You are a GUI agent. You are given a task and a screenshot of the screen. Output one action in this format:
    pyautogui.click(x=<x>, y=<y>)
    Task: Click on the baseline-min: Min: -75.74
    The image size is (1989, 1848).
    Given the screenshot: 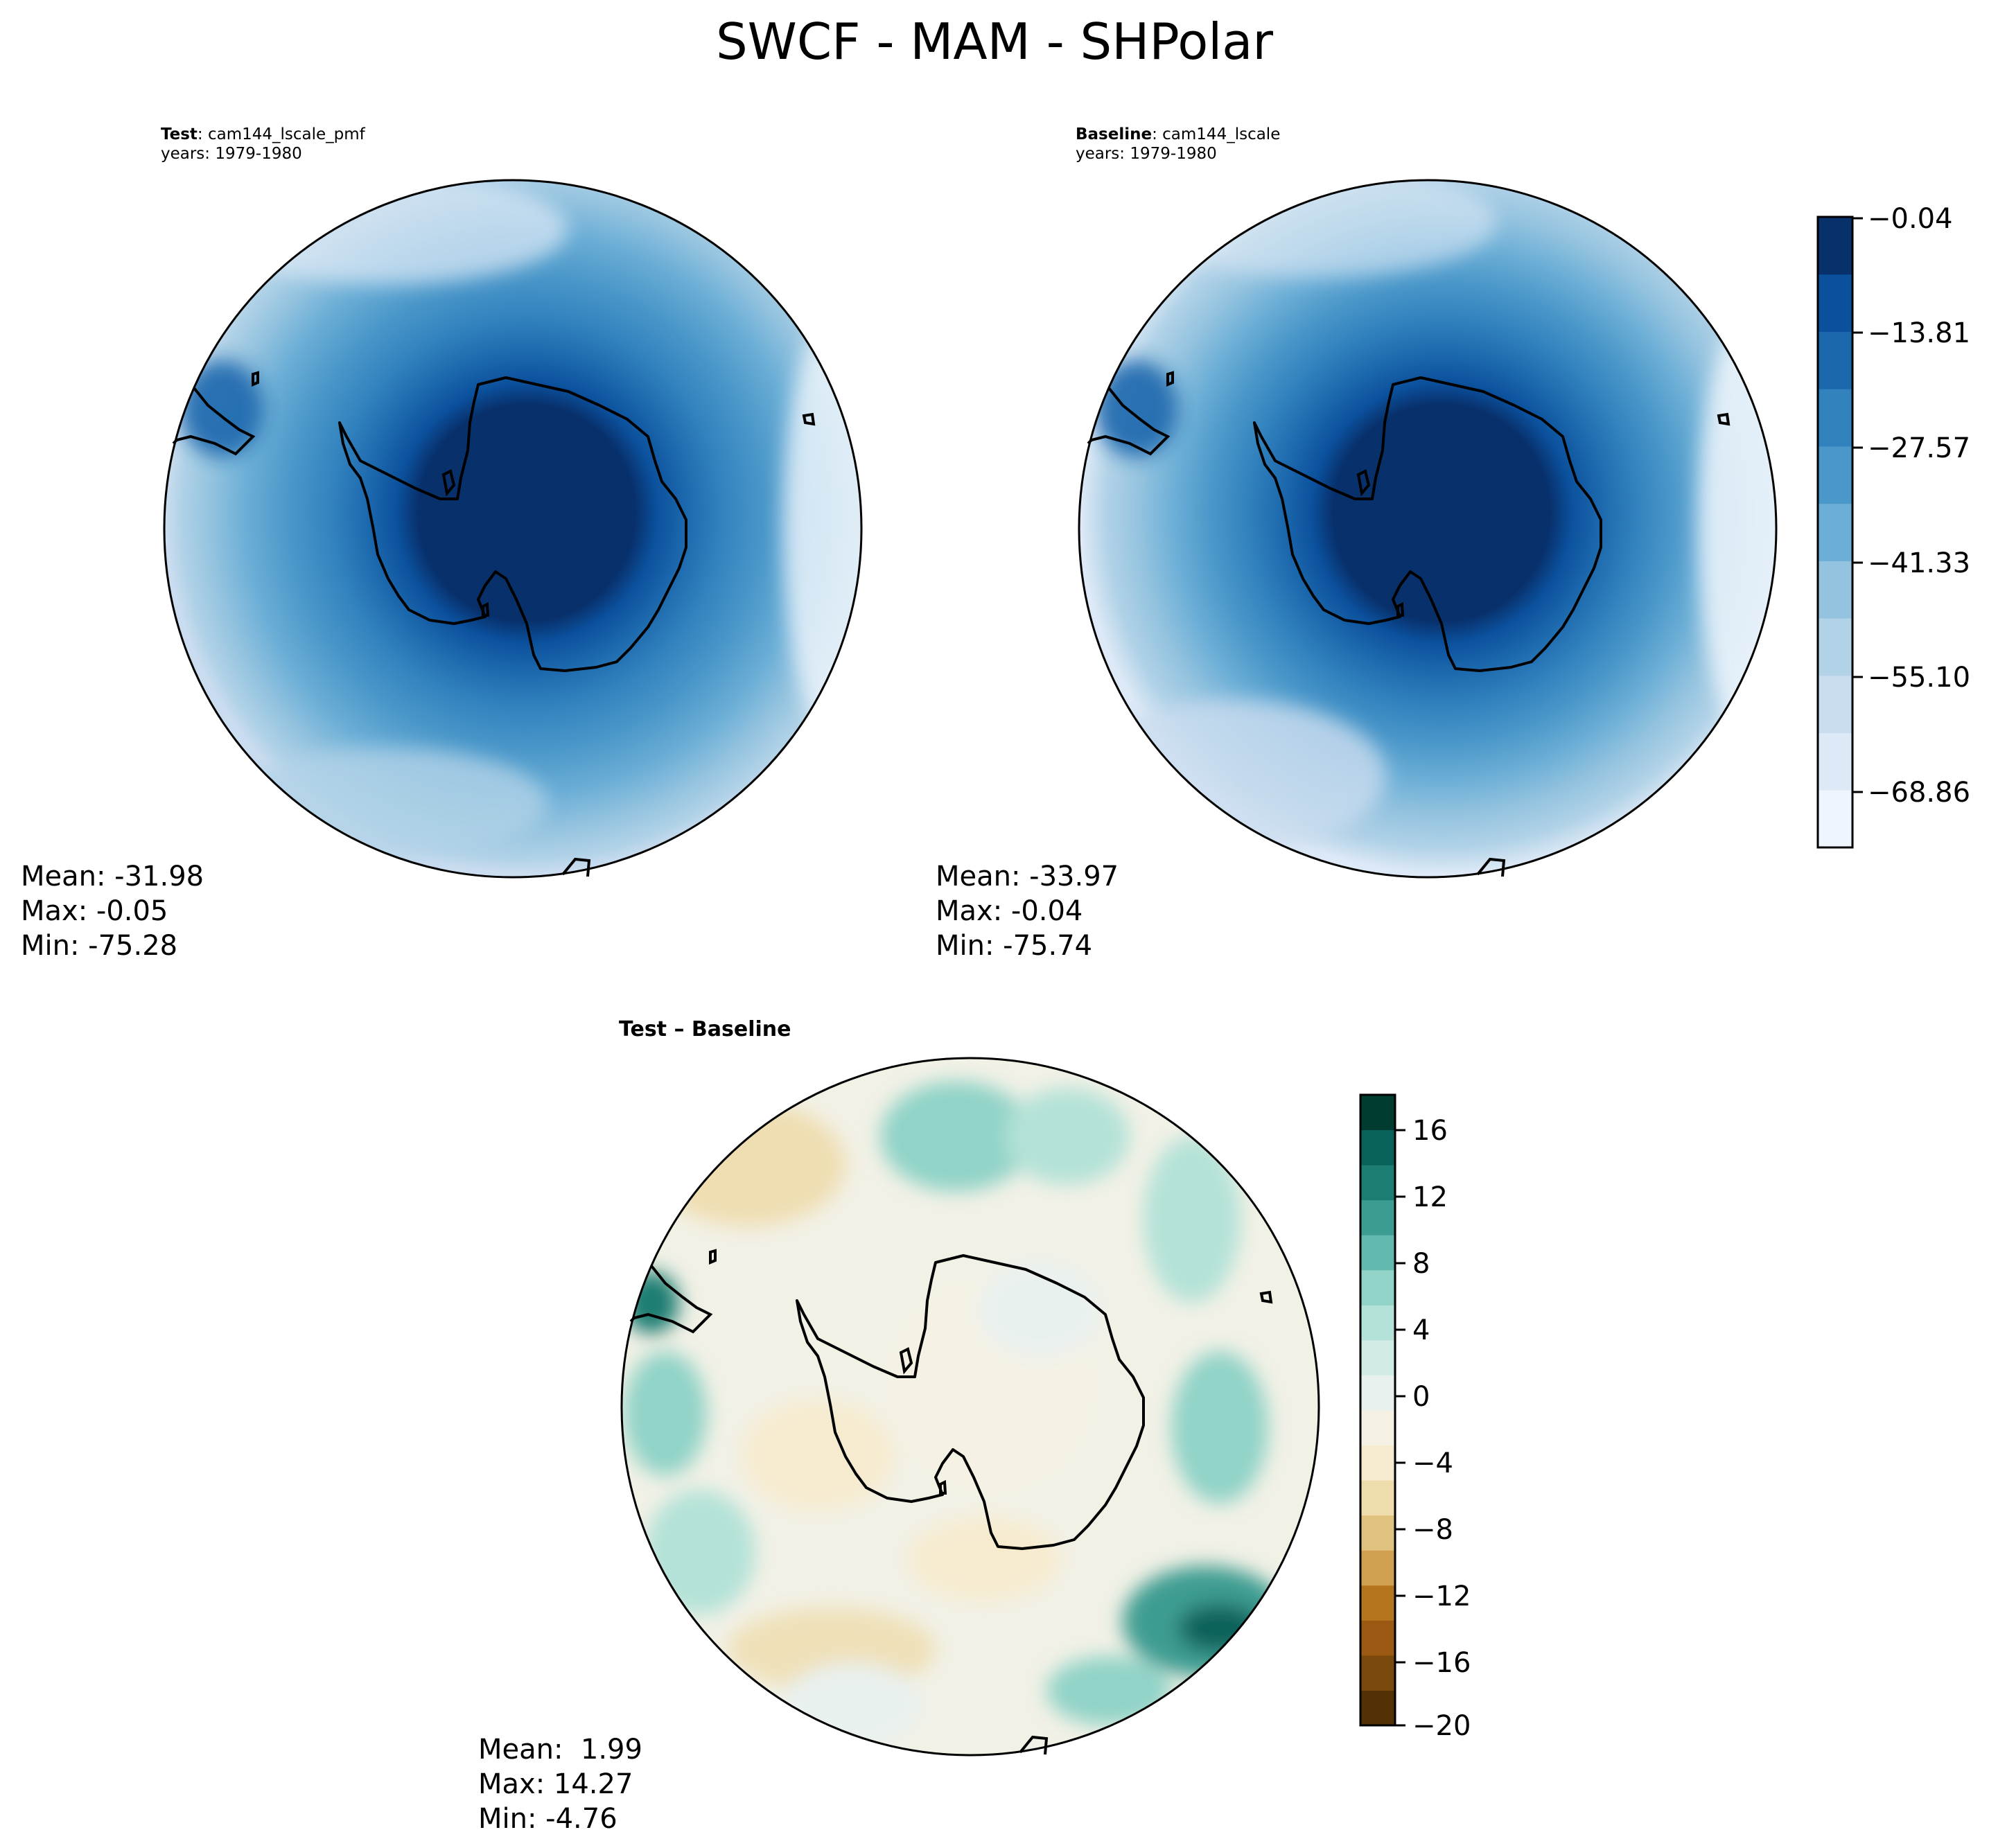 What is the action you would take?
    pyautogui.click(x=1014, y=946)
    